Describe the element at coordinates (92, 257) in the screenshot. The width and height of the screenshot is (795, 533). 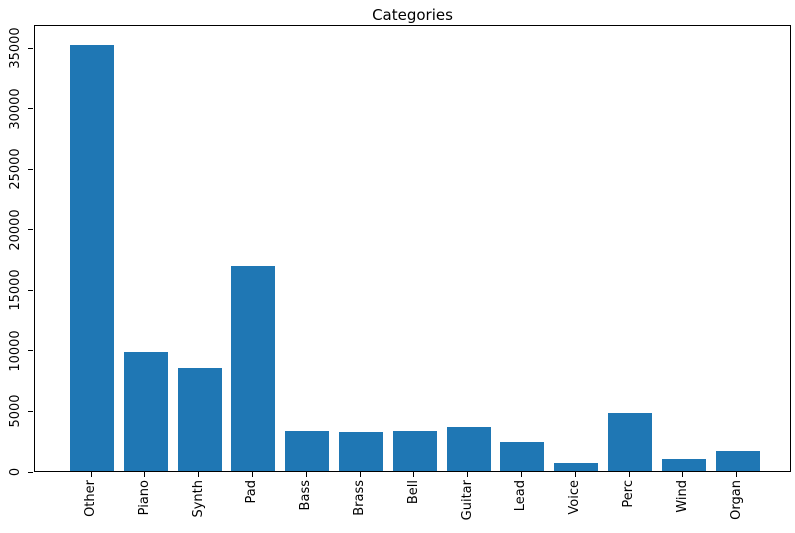
I see `bar-other` at that location.